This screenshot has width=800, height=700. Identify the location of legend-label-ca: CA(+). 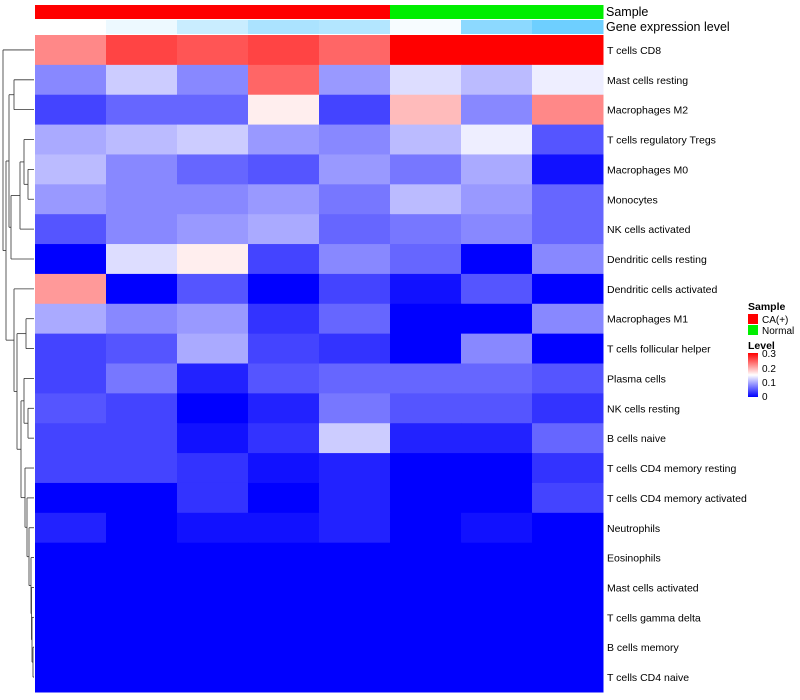
(775, 320).